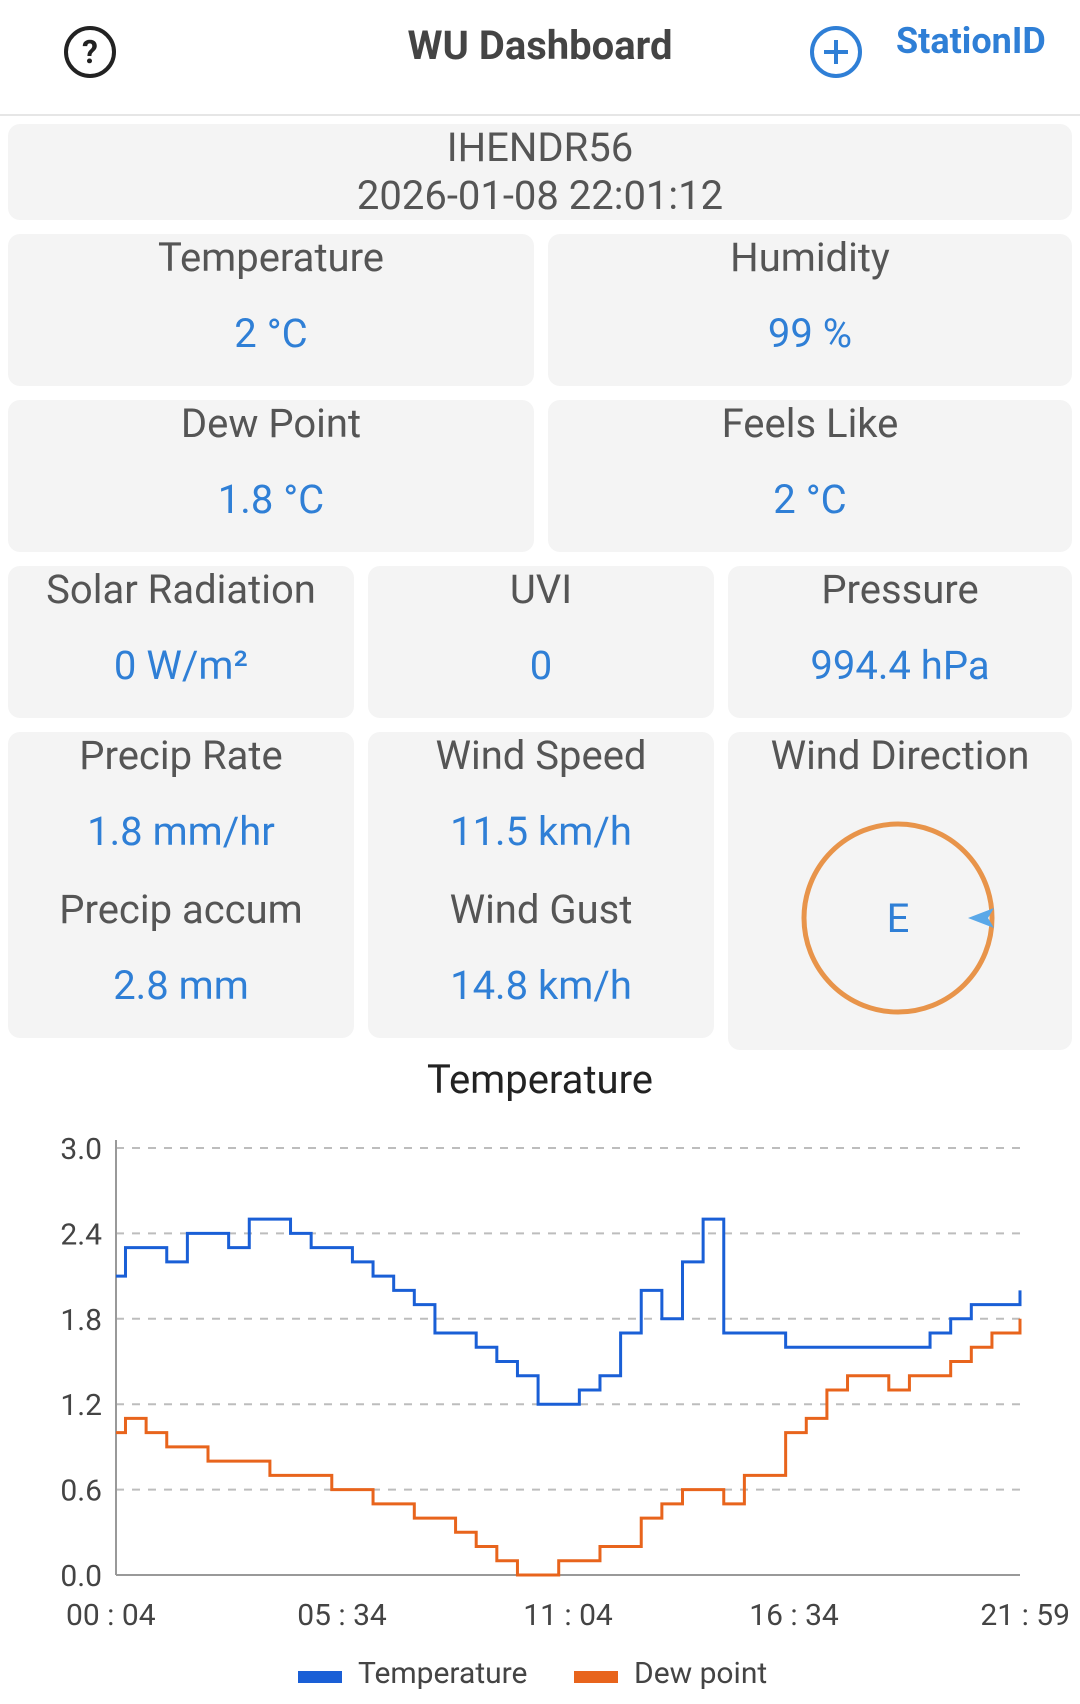 The image size is (1080, 1704). Describe the element at coordinates (342, 1615) in the screenshot. I see `x-tick-label: 05 : 34` at that location.